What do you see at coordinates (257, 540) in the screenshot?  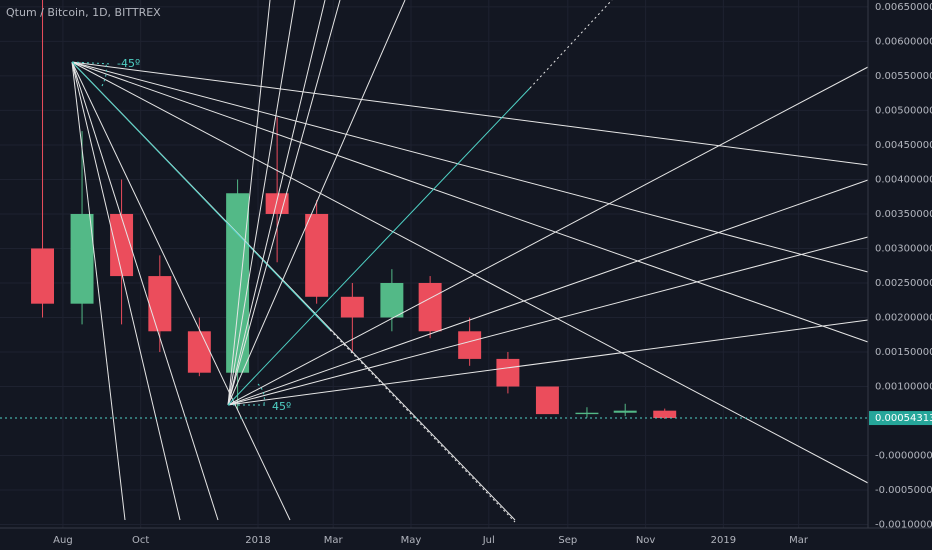 I see `x-tick-label: 2018` at bounding box center [257, 540].